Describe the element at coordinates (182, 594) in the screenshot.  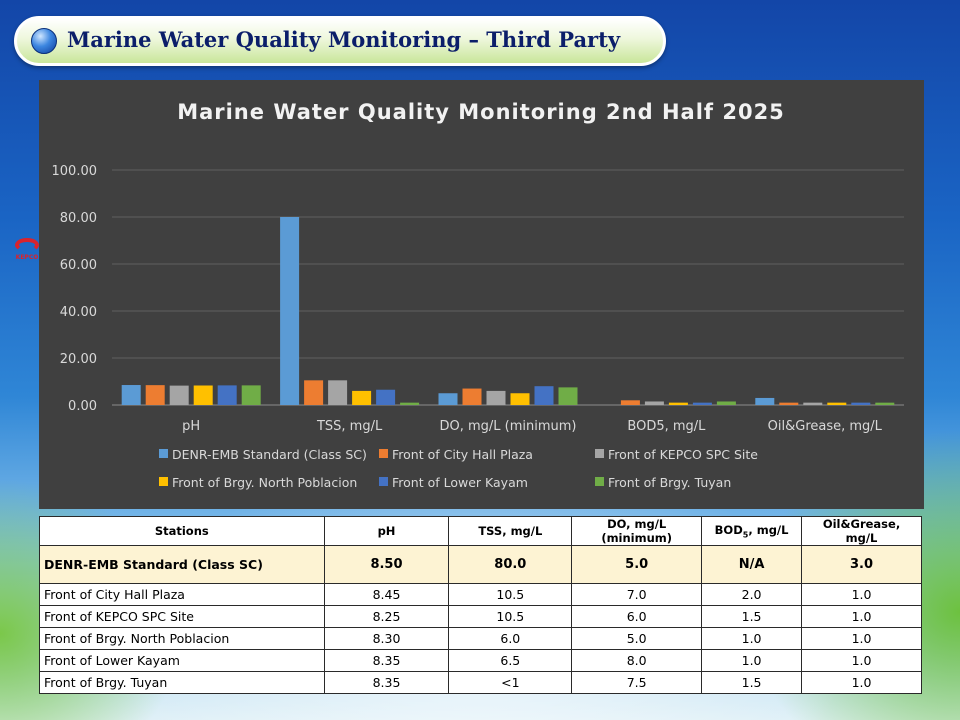
I see `station-name: Front of City Hall Plaza` at that location.